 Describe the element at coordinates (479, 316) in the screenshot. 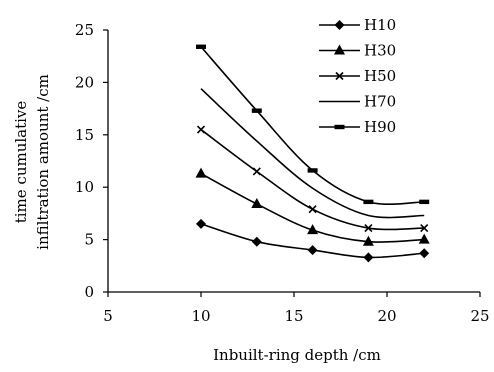

I see `x-tick-label: 25` at that location.